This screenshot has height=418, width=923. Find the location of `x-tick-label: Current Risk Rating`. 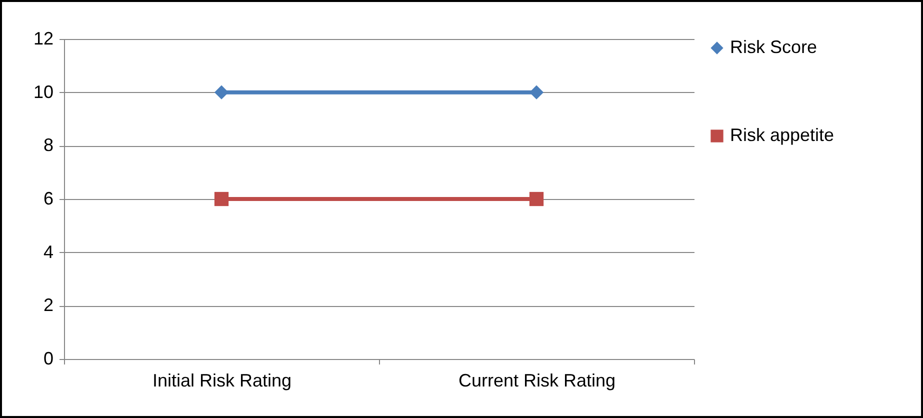

x-tick-label: Current Risk Rating is located at coordinates (537, 380).